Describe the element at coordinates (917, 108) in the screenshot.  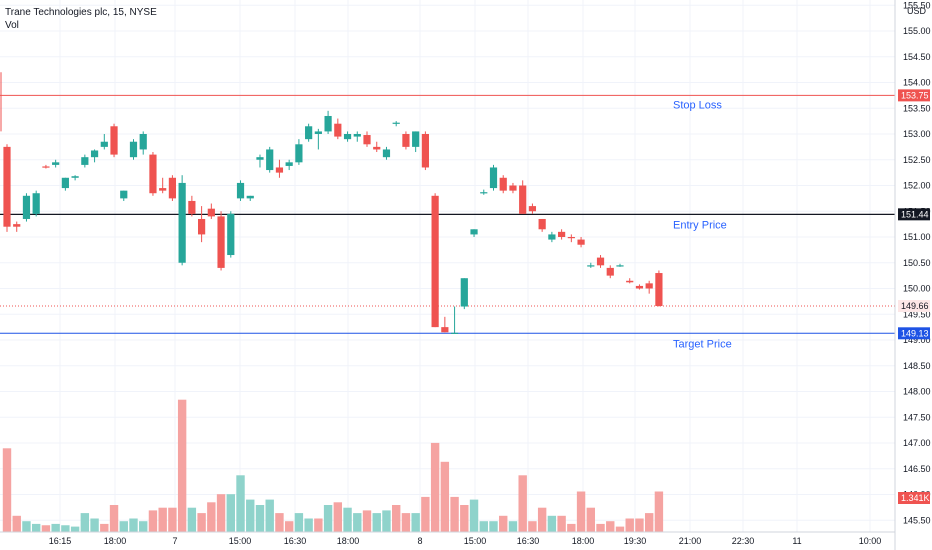
I see `y-tick-label: 153.50` at that location.